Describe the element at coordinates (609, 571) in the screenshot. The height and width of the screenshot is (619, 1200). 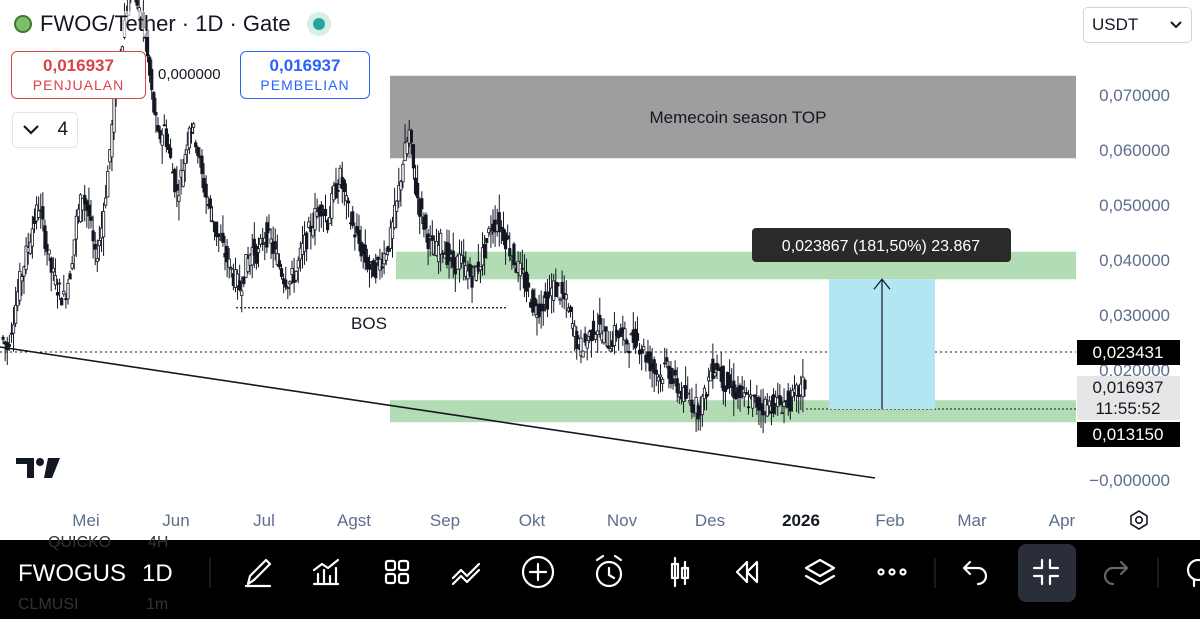
I see `alert-icon` at that location.